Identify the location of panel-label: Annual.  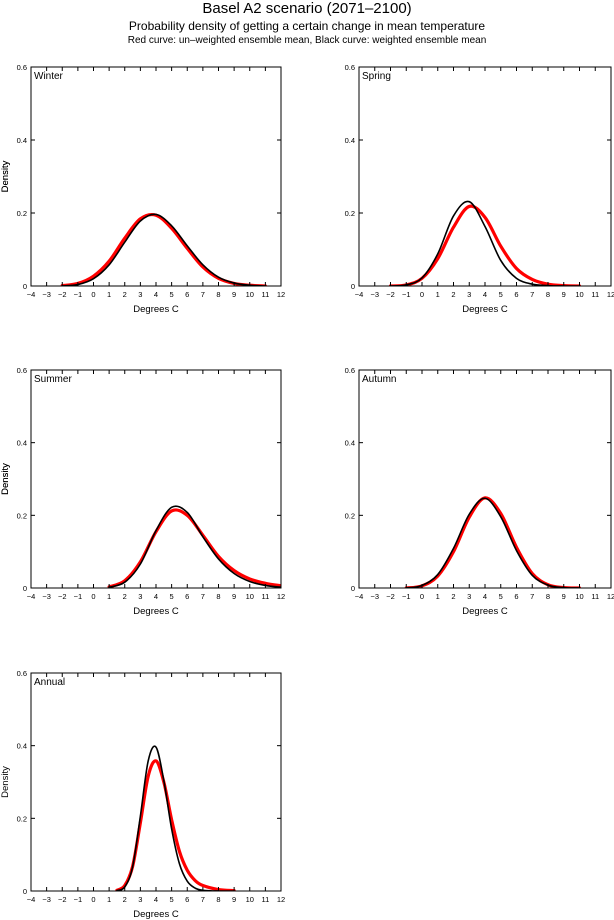
(49, 682).